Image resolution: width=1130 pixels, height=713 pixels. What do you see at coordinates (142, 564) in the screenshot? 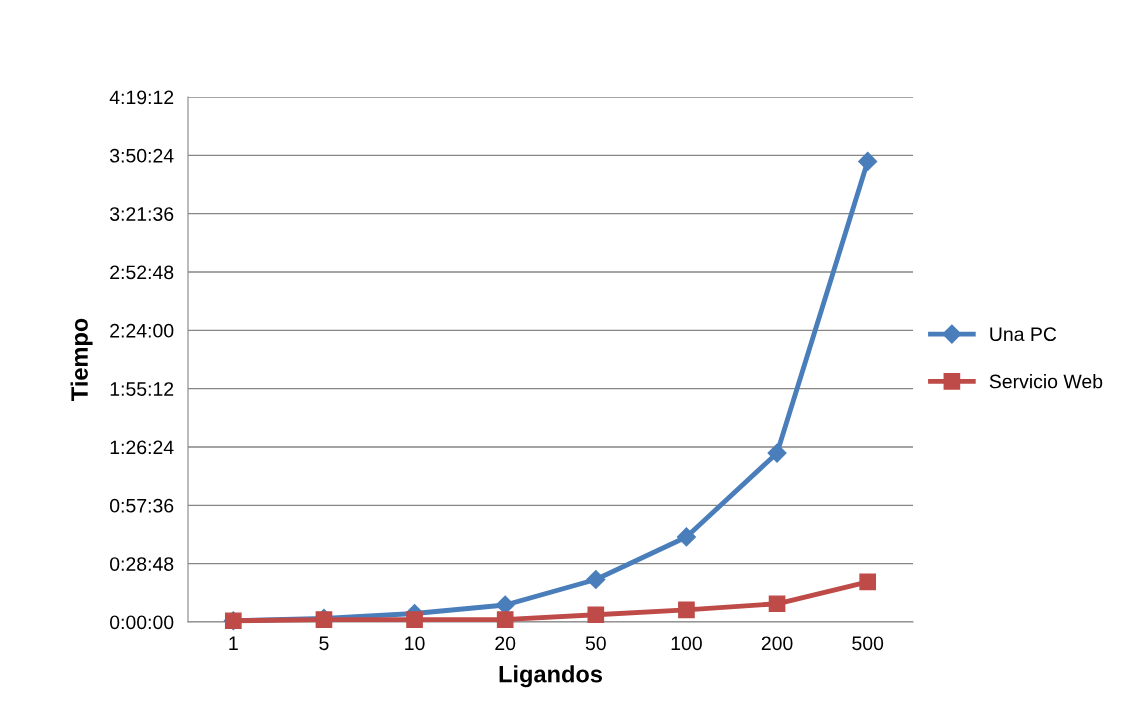
I see `y-tick-label: 0:28:48` at bounding box center [142, 564].